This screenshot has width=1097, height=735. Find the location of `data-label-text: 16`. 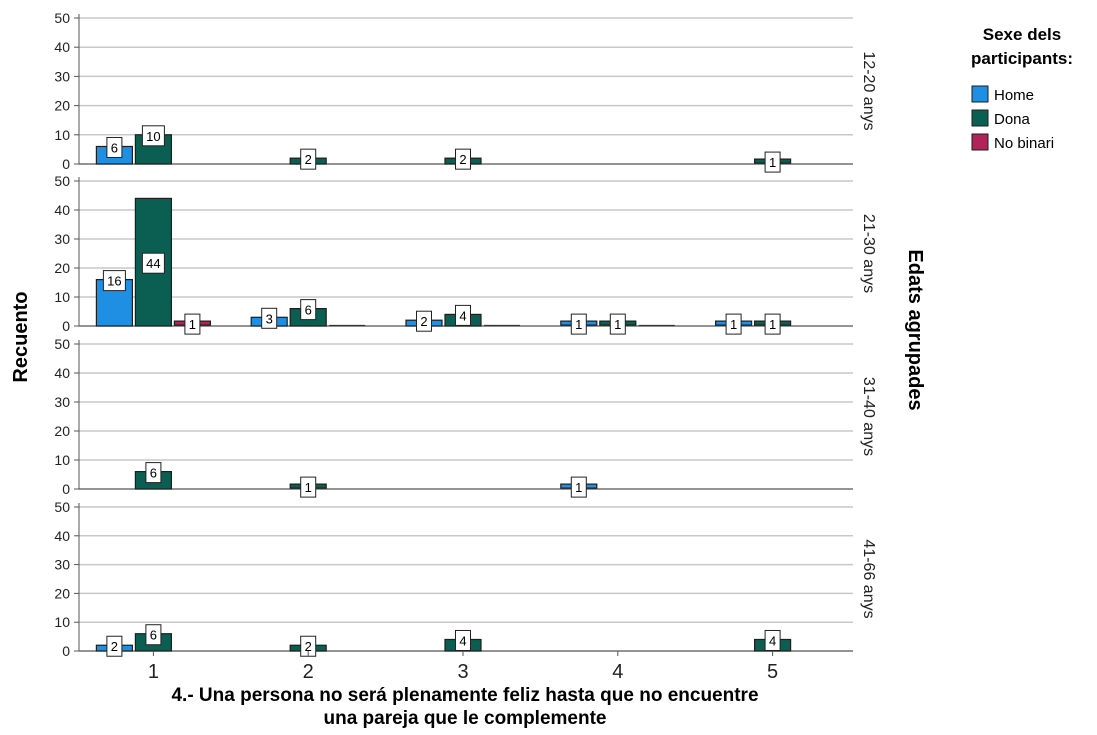

data-label-text: 16 is located at coordinates (114, 281).